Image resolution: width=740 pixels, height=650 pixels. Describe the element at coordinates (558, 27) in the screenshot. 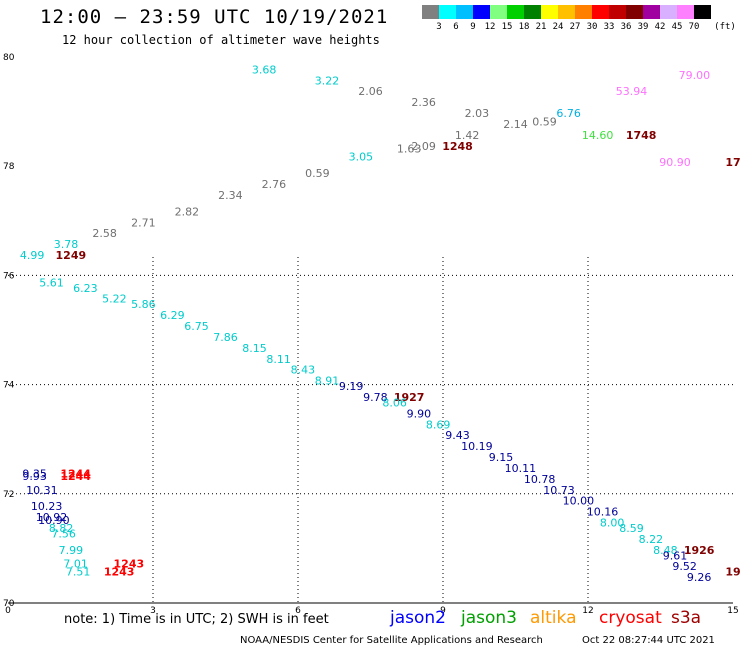

I see `legend-label: 24` at that location.